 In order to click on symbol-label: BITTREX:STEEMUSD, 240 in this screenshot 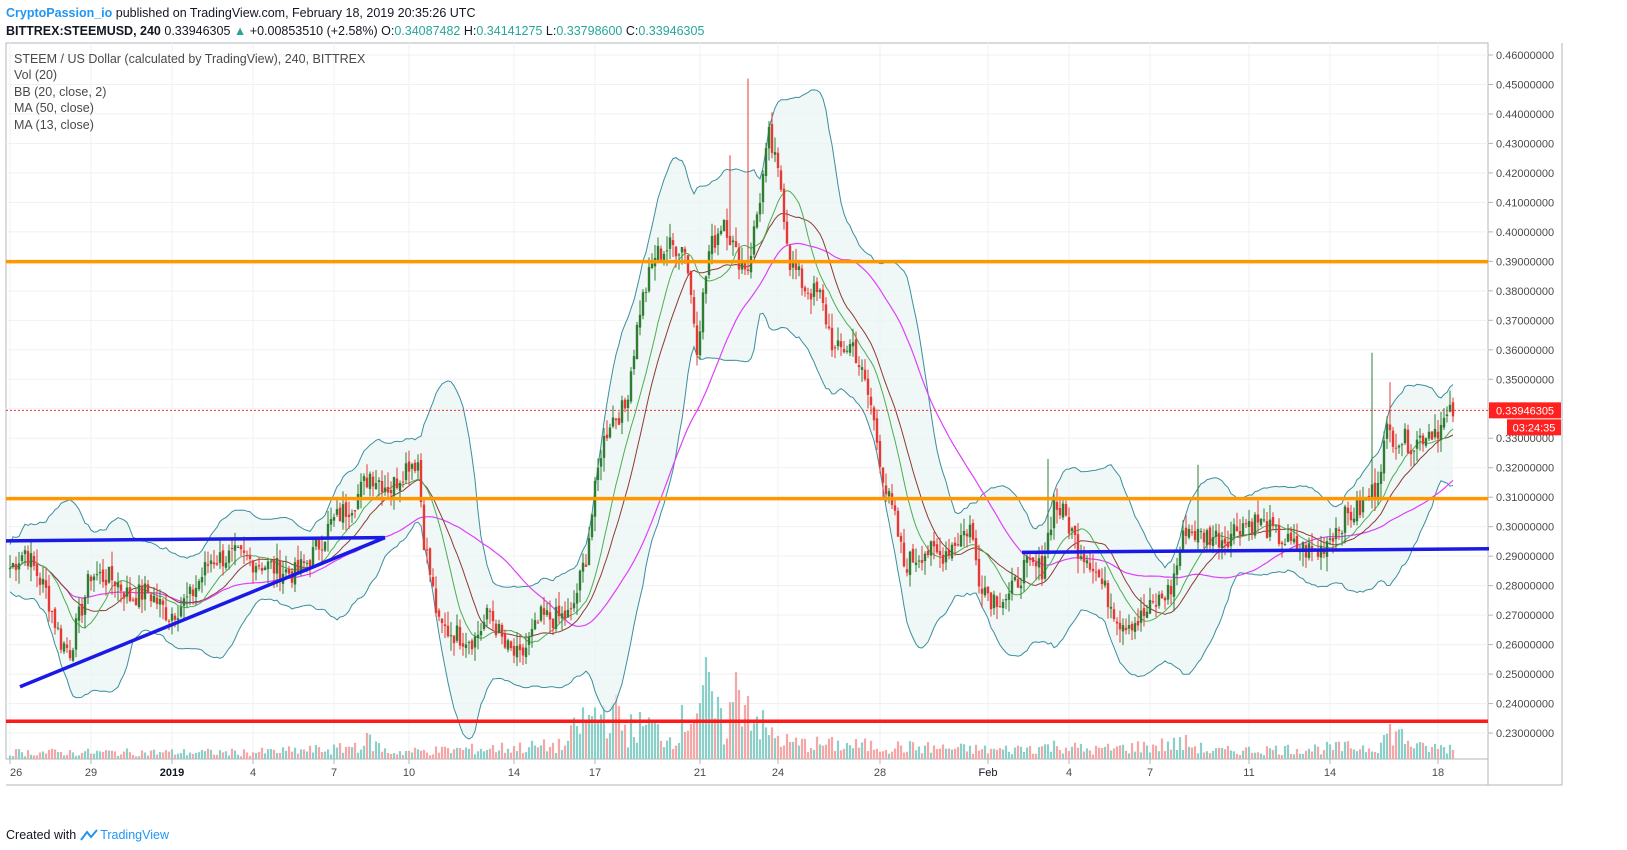, I will do `click(83, 31)`.